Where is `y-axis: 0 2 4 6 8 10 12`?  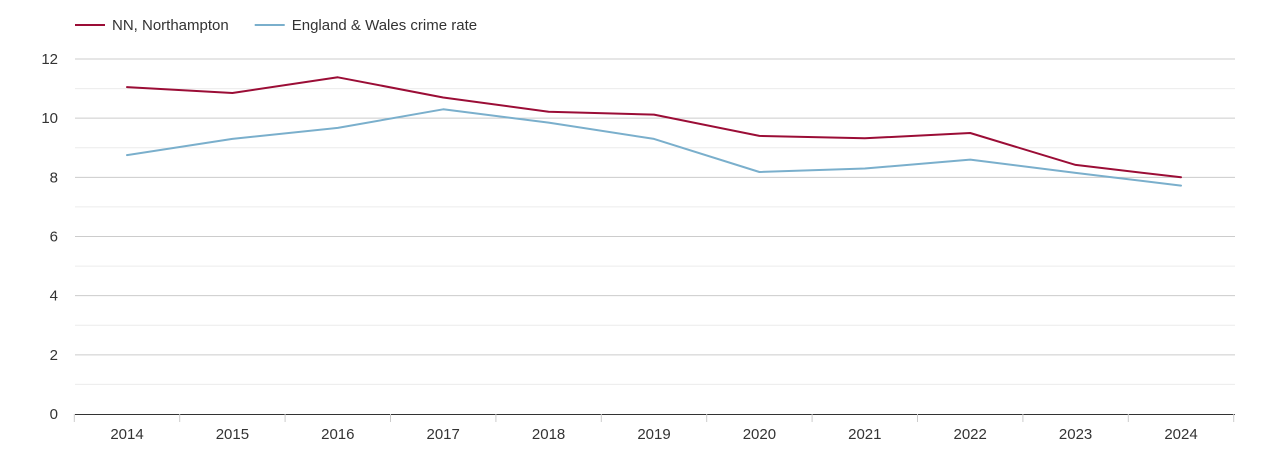
y-axis: 0 2 4 6 8 10 12 is located at coordinates (49, 237).